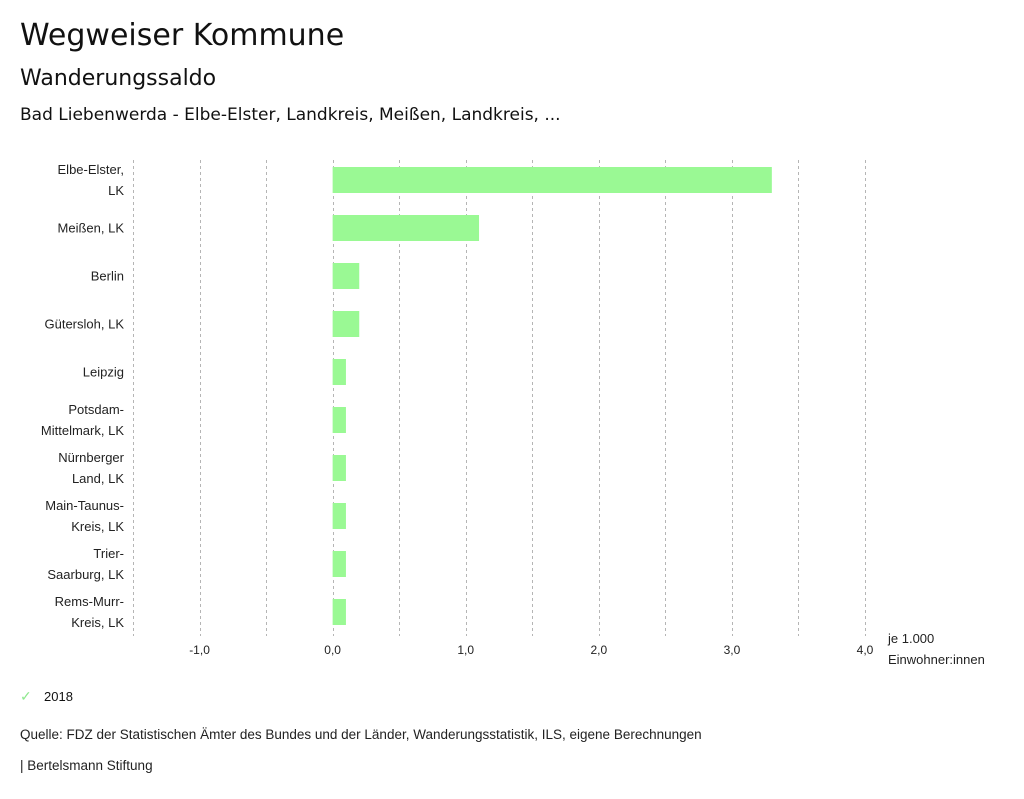  I want to click on check-icon: ✓, so click(26, 696).